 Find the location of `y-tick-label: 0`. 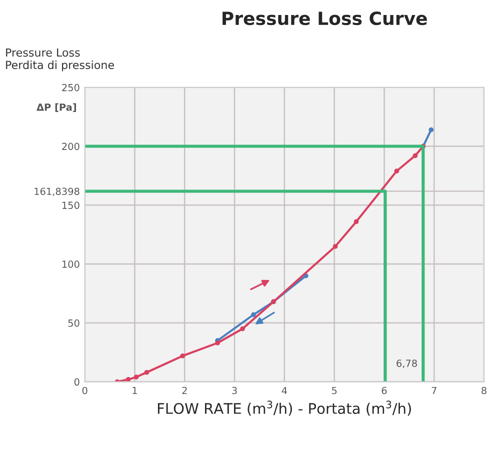

y-tick-label: 0 is located at coordinates (77, 382).